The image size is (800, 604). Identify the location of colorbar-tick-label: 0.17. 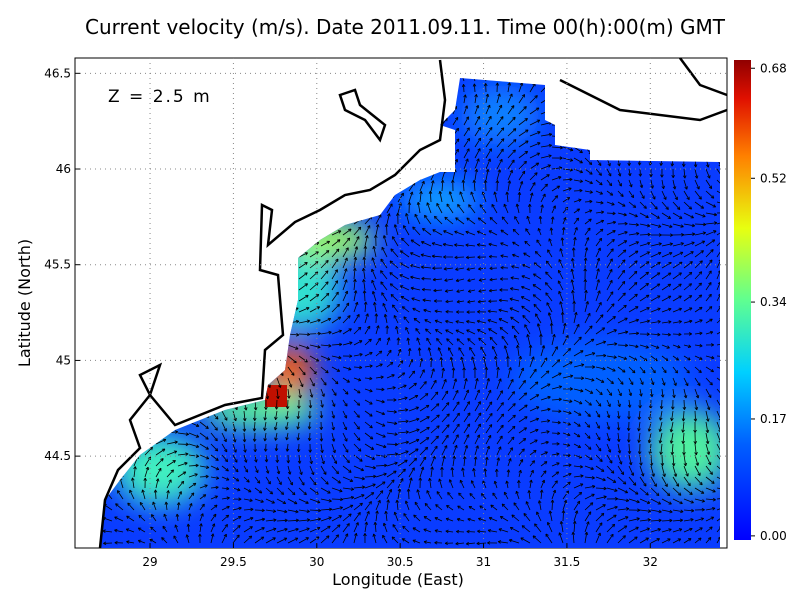
(773, 419).